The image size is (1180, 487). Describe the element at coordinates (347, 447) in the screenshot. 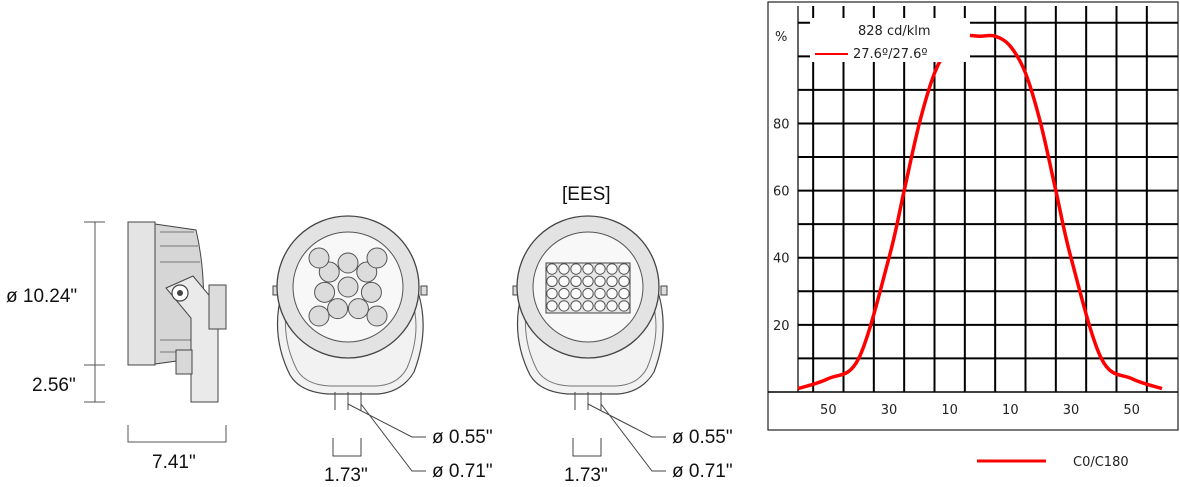

I see `standard-spacing-dimension` at that location.